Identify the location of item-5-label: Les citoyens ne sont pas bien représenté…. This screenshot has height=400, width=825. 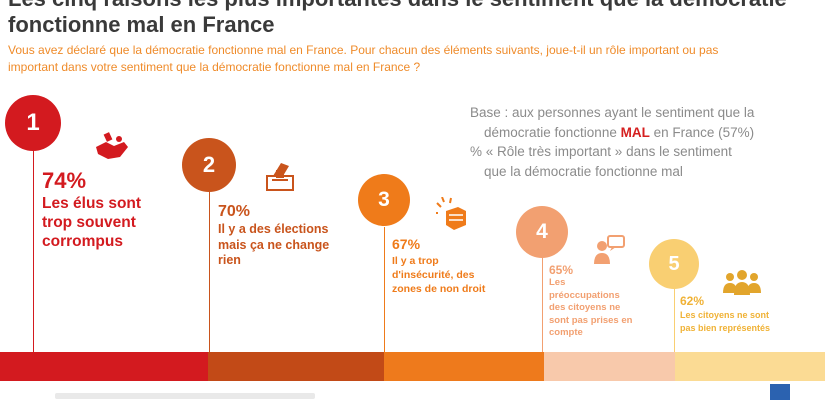
(725, 321).